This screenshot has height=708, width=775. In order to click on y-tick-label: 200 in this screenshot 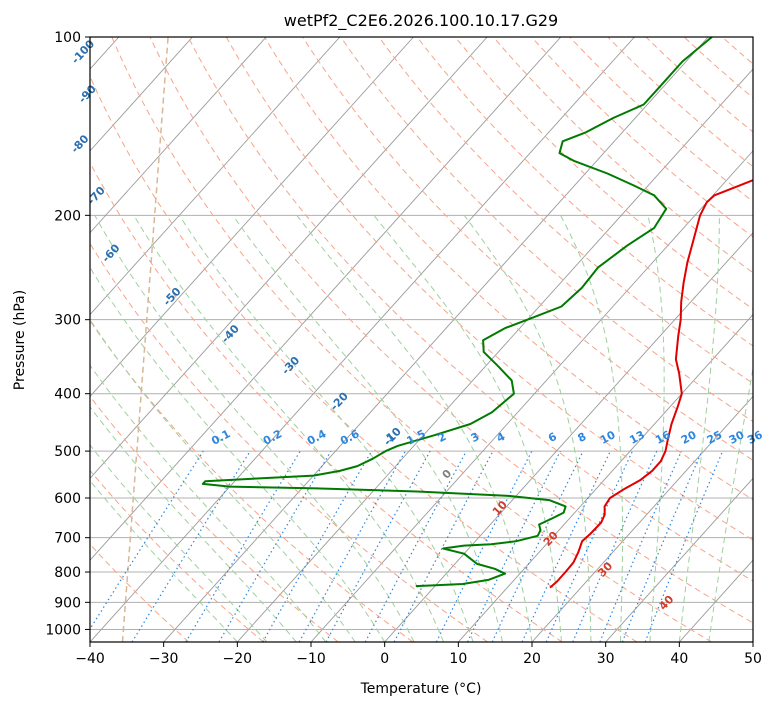, I will do `click(67, 216)`.